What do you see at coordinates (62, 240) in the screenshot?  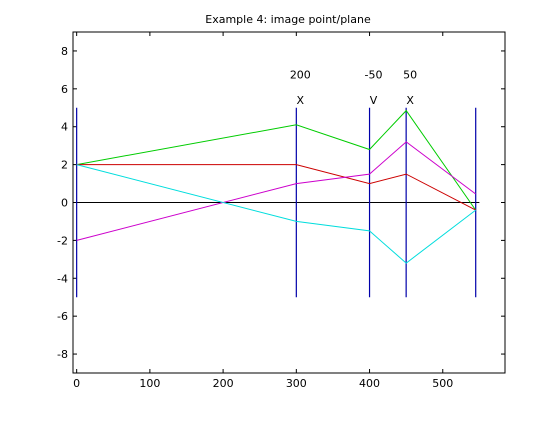 I see `y-tick-label: -2` at bounding box center [62, 240].